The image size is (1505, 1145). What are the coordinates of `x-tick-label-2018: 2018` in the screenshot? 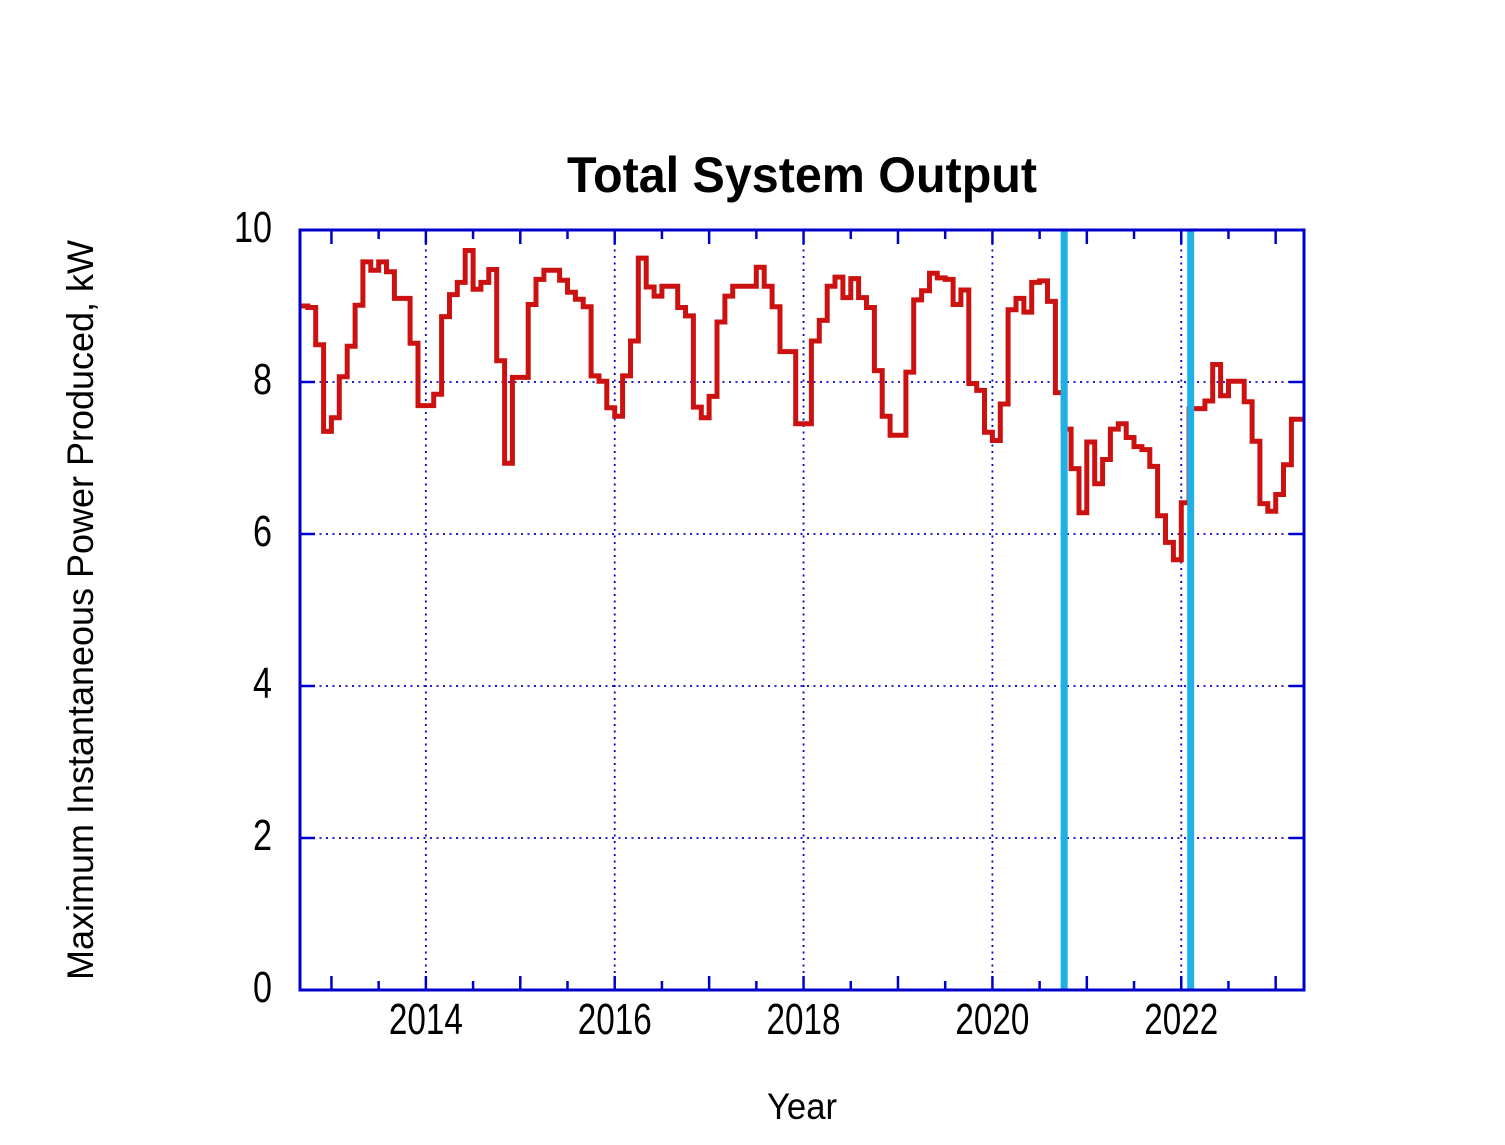 It's located at (804, 1019).